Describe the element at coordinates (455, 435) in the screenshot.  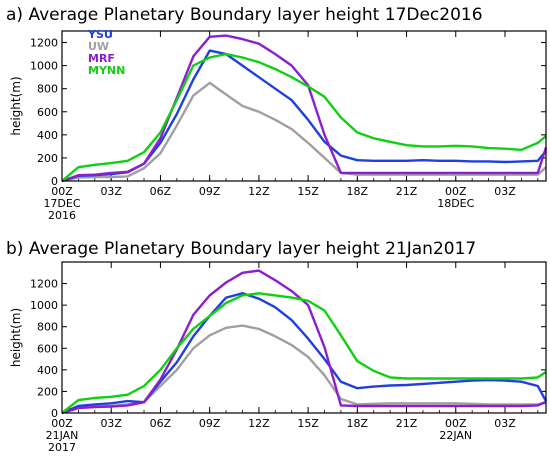
I see `x-tick-label: 22JAN` at that location.